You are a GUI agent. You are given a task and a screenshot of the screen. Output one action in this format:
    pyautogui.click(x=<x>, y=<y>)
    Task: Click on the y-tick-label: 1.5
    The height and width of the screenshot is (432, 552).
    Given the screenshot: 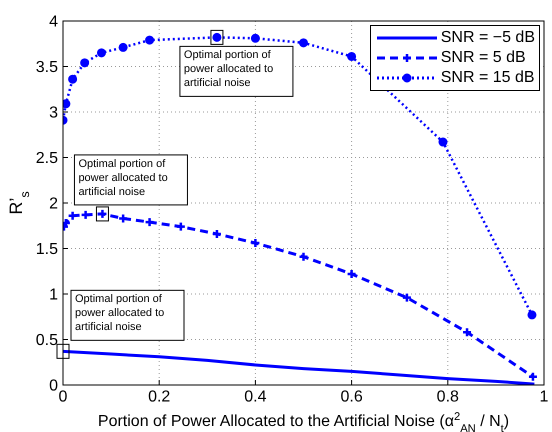 What is the action you would take?
    pyautogui.click(x=47, y=249)
    